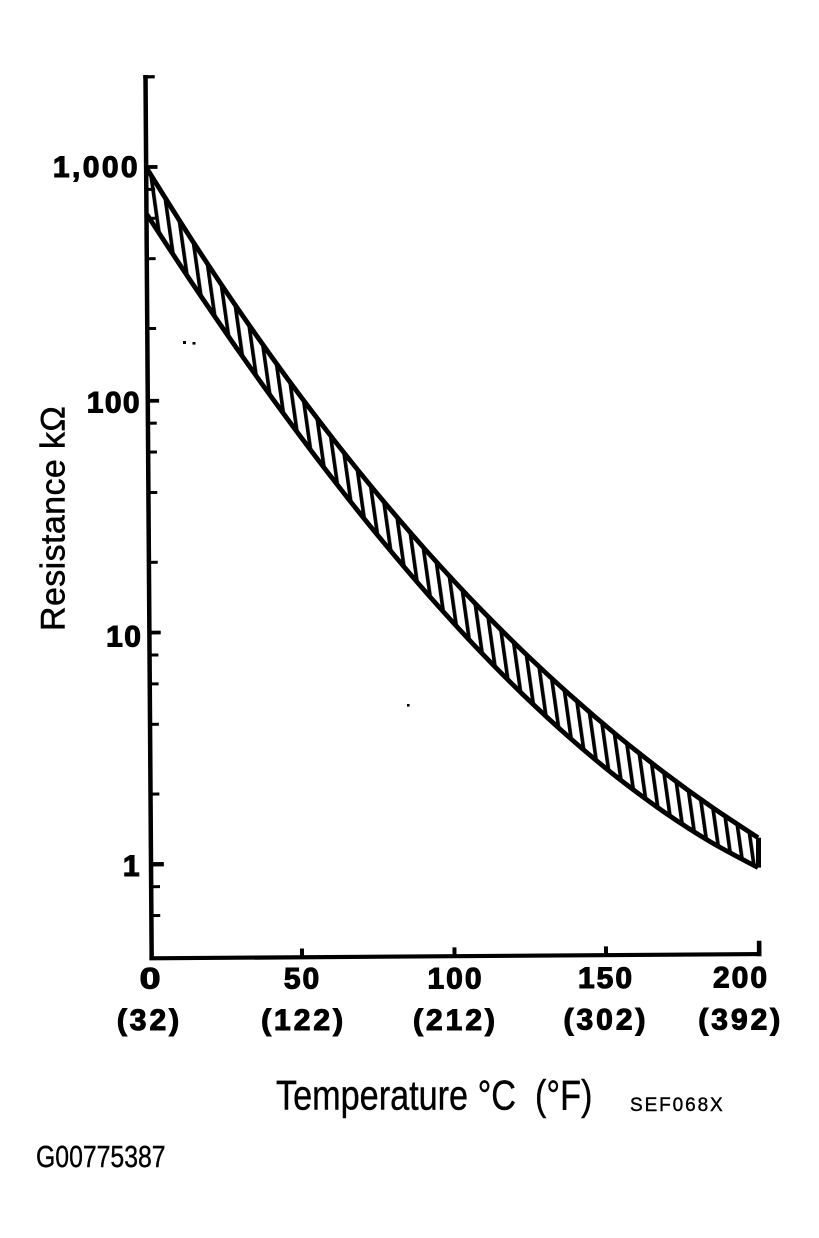 Image resolution: width=819 pixels, height=1238 pixels. What do you see at coordinates (740, 1020) in the screenshot?
I see `svg-text: (392)` at bounding box center [740, 1020].